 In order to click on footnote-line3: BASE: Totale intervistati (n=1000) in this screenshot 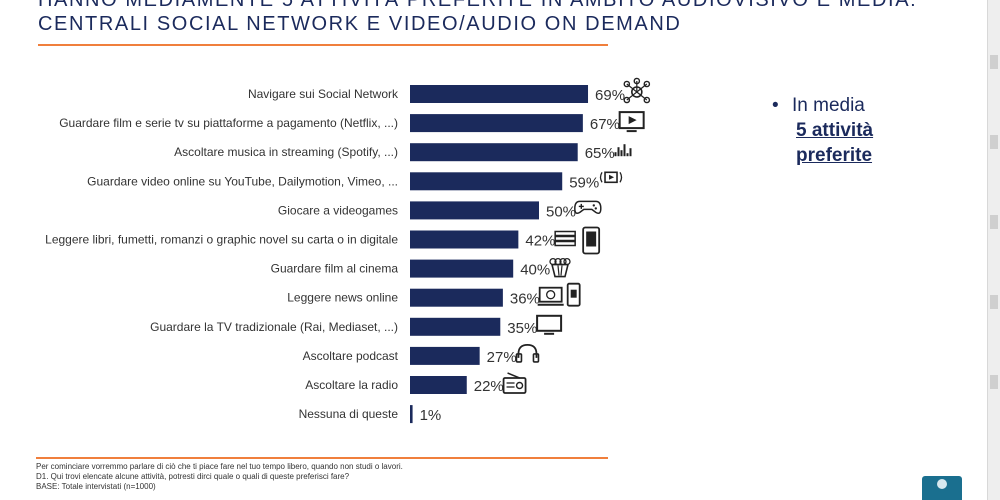, I will do `click(96, 486)`.